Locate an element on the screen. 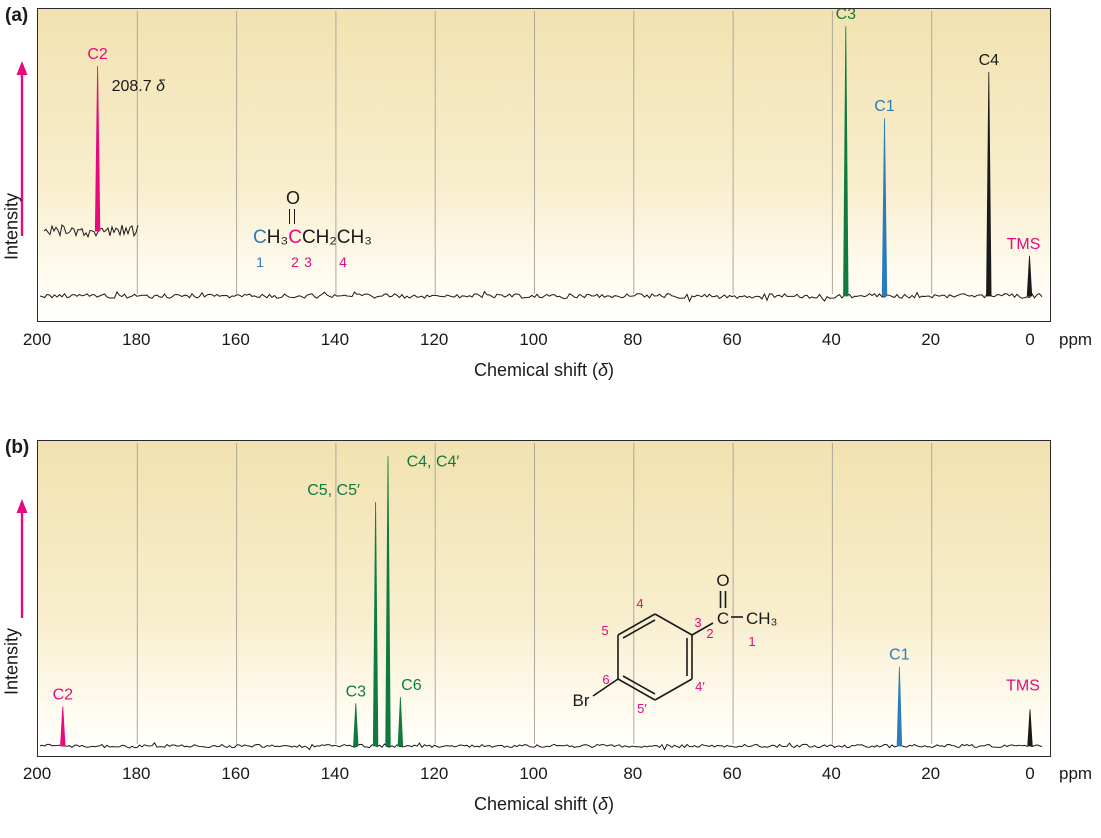  oxygen-label: O is located at coordinates (722, 580).